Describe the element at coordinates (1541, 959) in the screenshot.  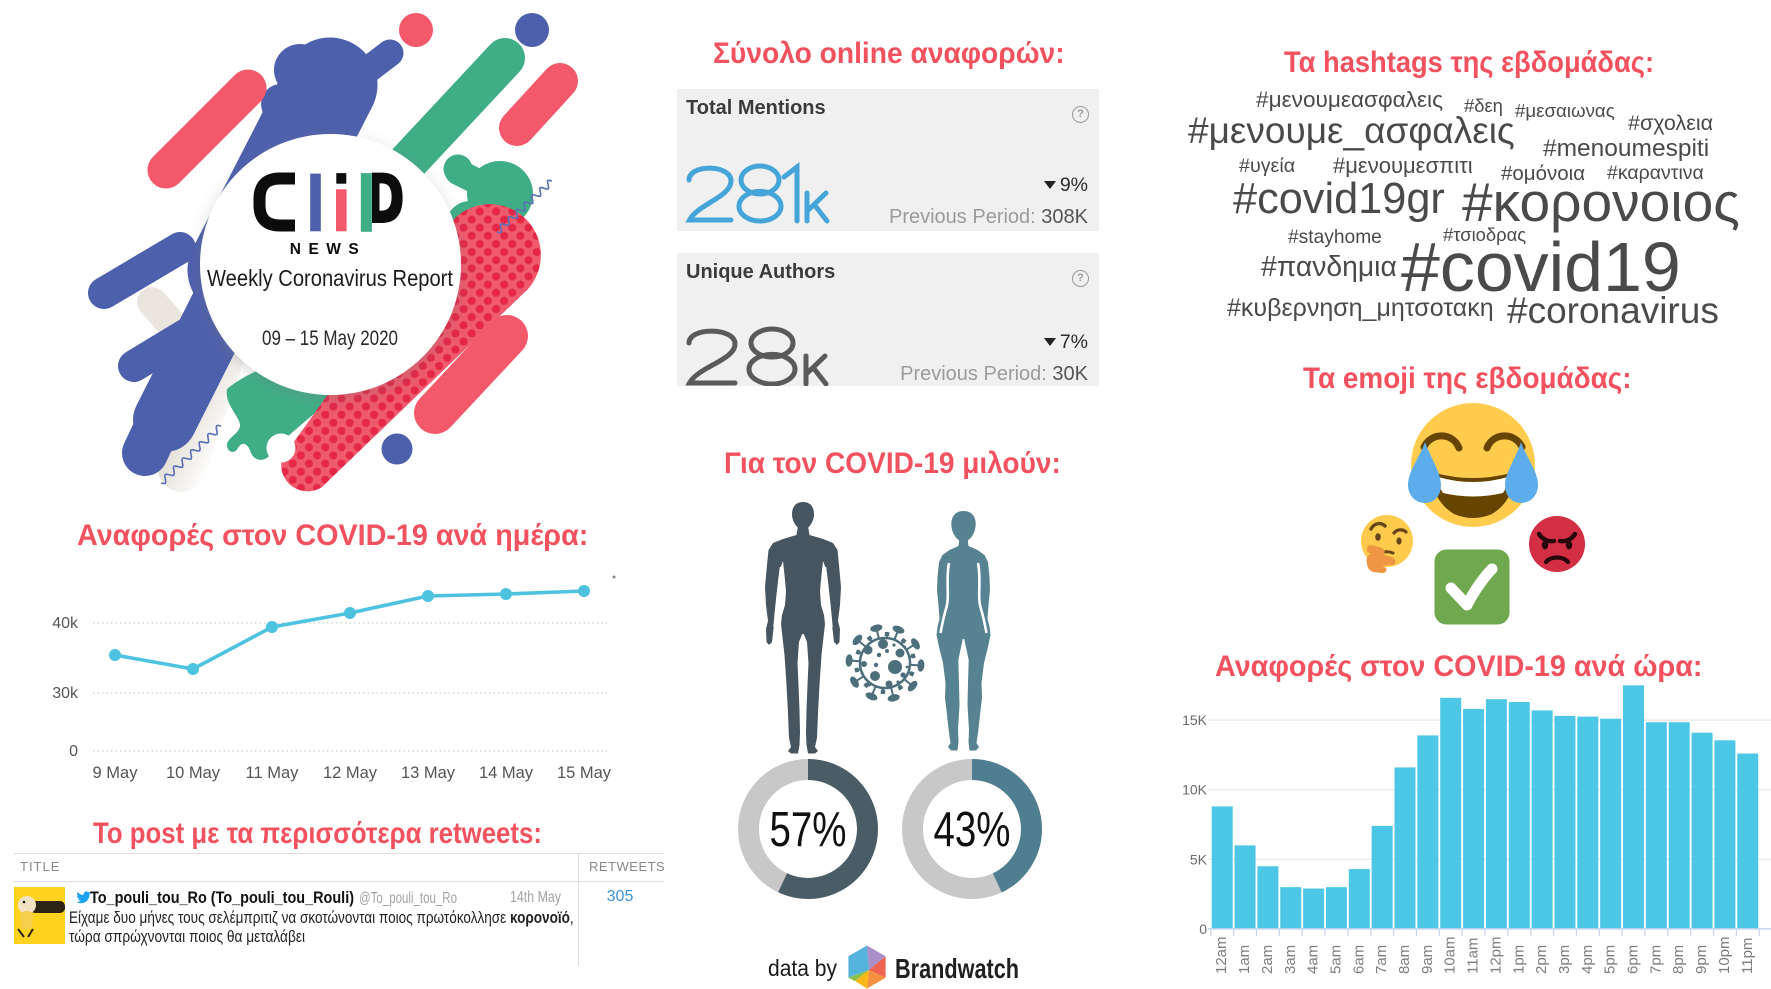
I see `svg-text: 2pm` at that location.